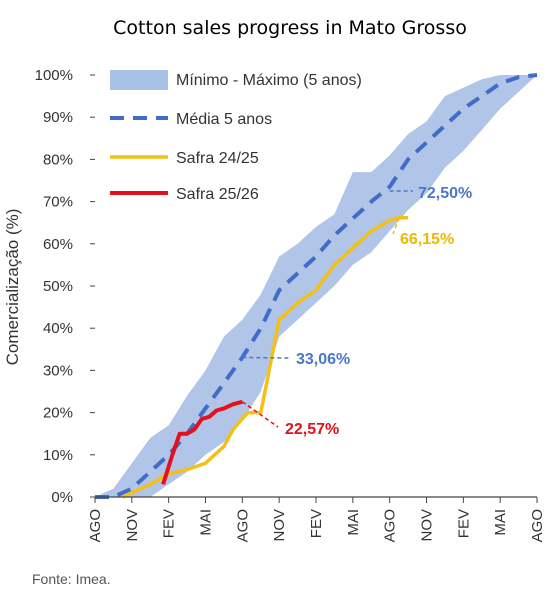 The width and height of the screenshot is (553, 603). What do you see at coordinates (445, 193) in the screenshot?
I see `annotation-media-72: 72,50%` at bounding box center [445, 193].